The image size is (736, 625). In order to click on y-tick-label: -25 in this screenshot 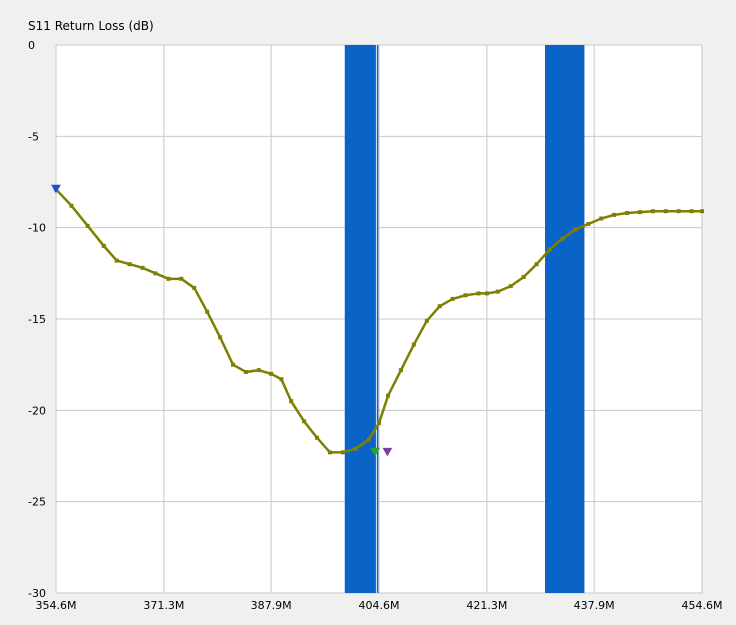, I will do `click(37, 502)`.